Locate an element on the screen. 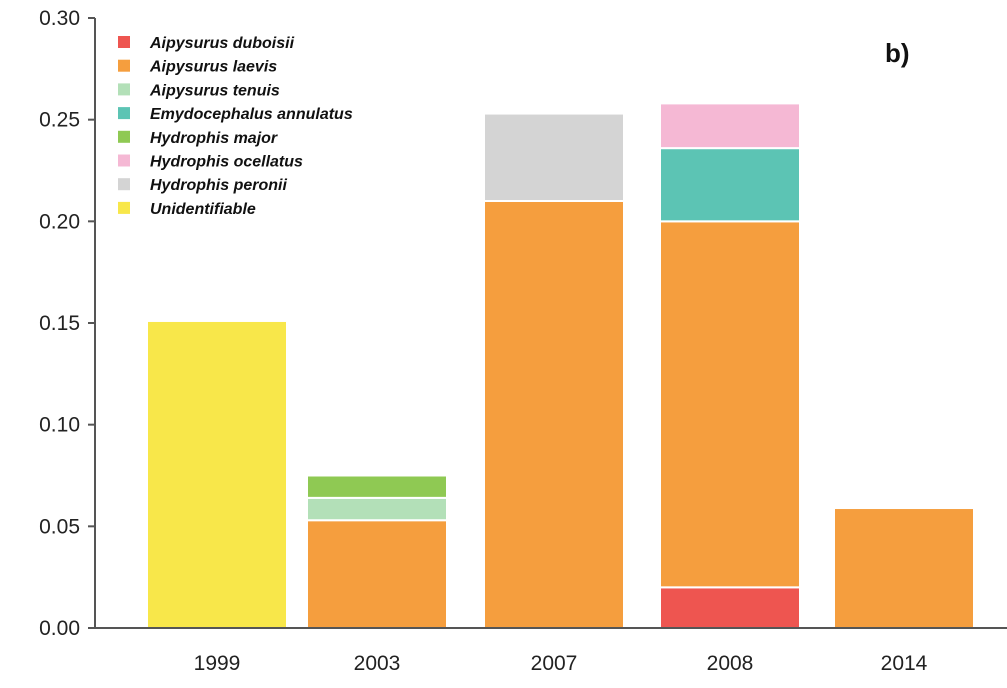 This screenshot has height=688, width=1007. y-tick-label: 0.25 is located at coordinates (59, 120).